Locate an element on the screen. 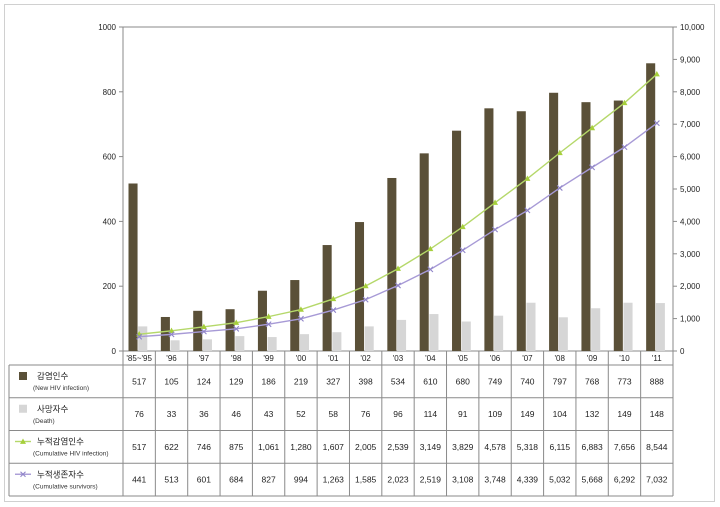  table-cell-value: 7,032 is located at coordinates (657, 480).